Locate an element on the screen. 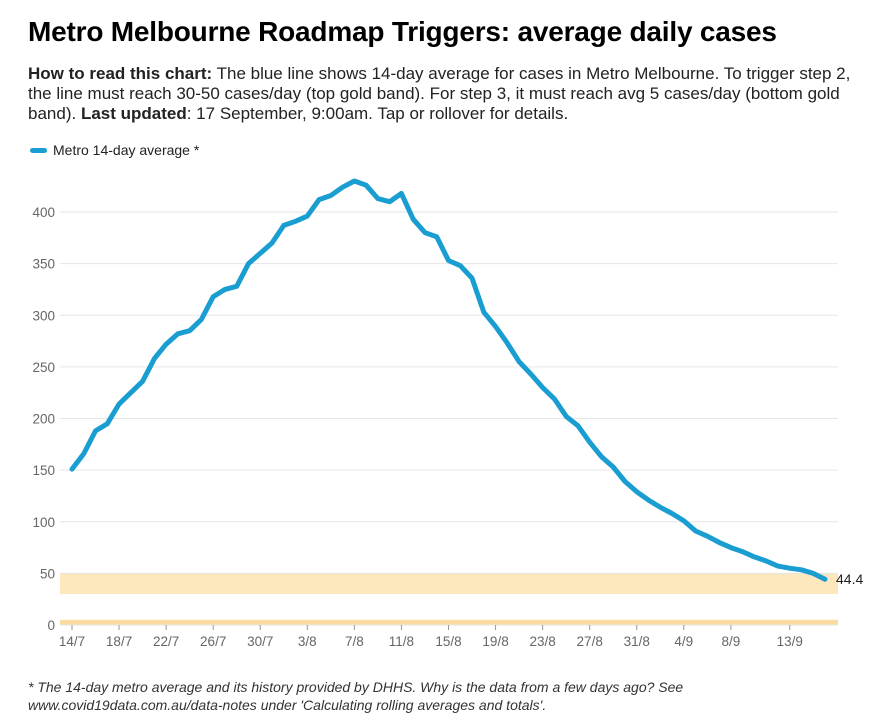 Image resolution: width=886 pixels, height=716 pixels. x-tick-label: 4/9 is located at coordinates (683, 641).